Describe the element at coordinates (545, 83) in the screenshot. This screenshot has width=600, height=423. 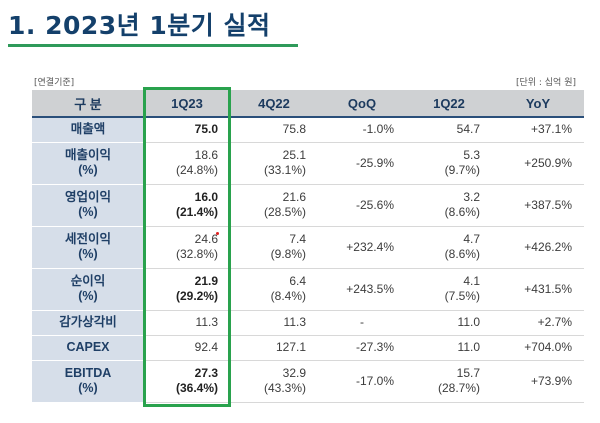
I see `unit-note: [단위 : 십억 원]` at that location.